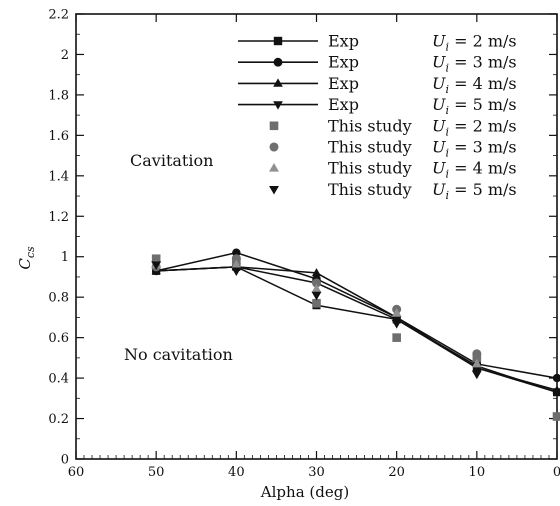  What do you see at coordinates (58, 379) in the screenshot?
I see `y-tick-label: 0.4` at bounding box center [58, 379].